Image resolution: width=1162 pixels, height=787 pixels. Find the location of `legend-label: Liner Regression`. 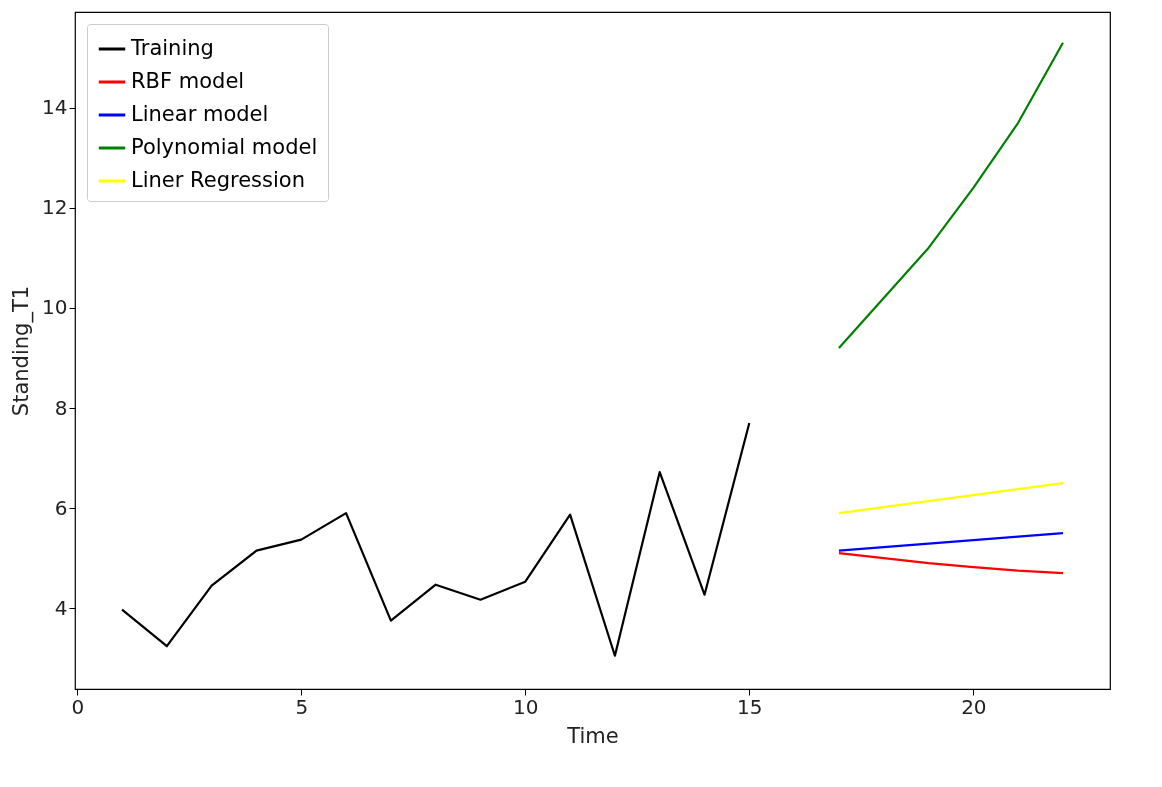

legend-label: Liner Regression is located at coordinates (218, 180).